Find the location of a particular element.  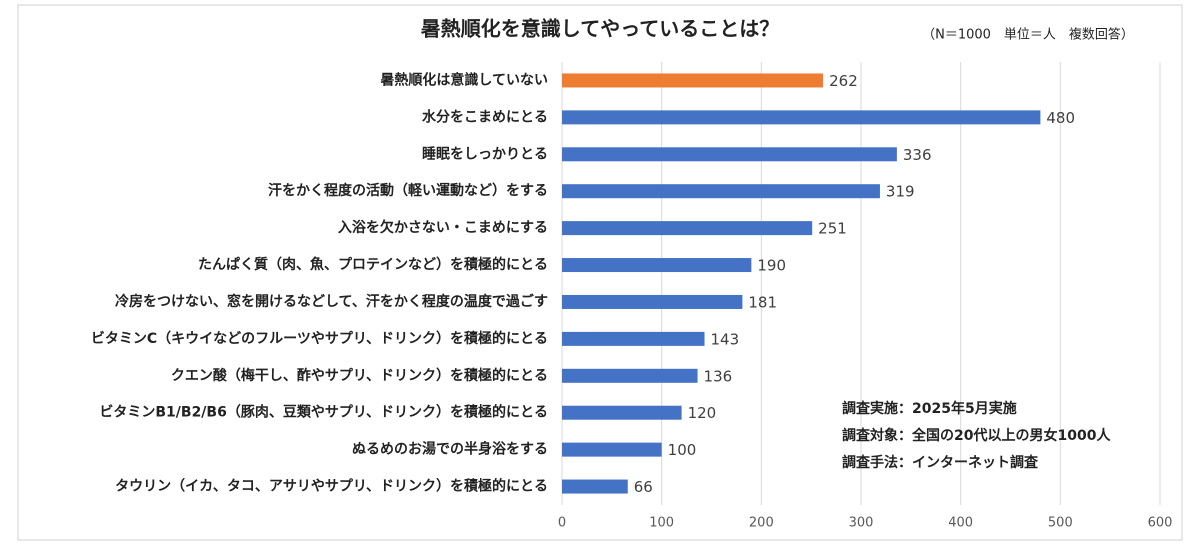

category-label: ビタミンB1/B2/B6（豚肉、豆類やサプリ、ドリンク）を積極的にとる is located at coordinates (323, 412).